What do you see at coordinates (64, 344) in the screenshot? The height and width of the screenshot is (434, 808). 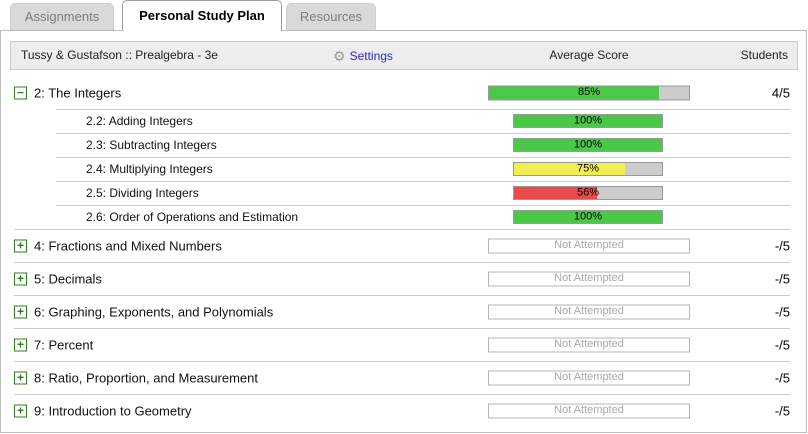 I see `chapter-label: 7: Percent` at bounding box center [64, 344].